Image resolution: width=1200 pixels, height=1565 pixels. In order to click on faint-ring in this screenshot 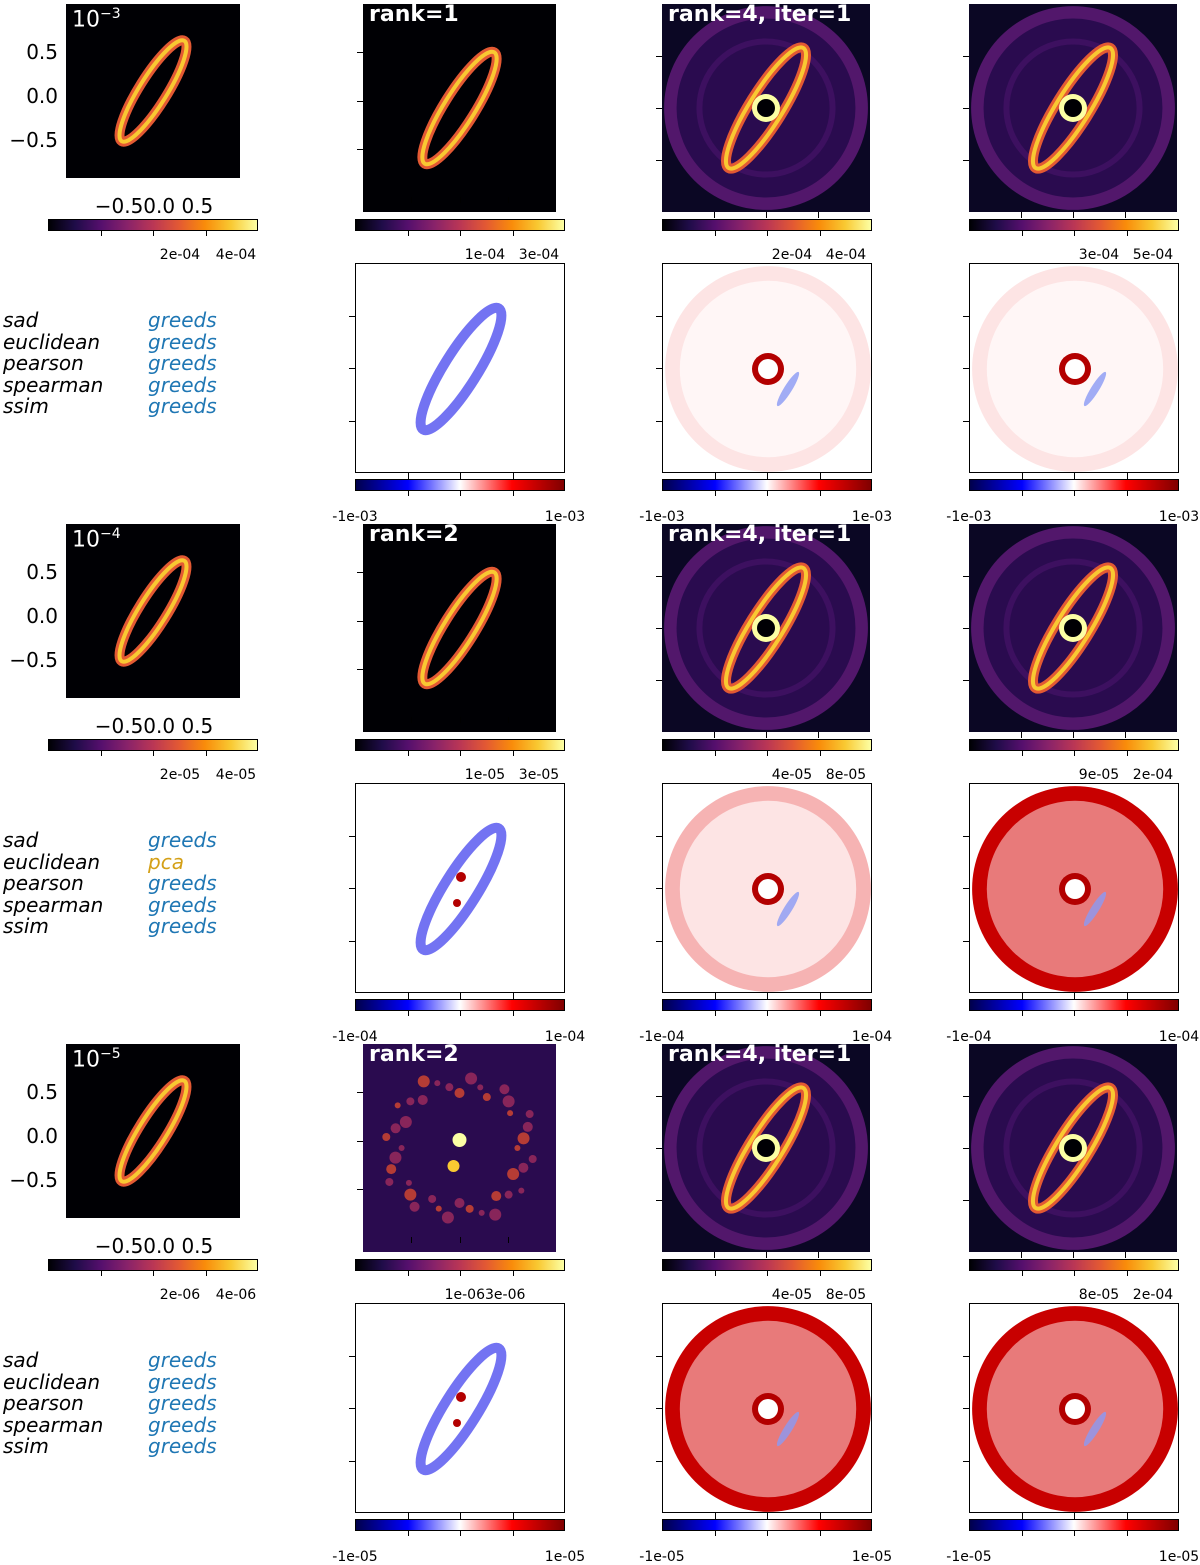, I will do `click(1073, 1148)`.